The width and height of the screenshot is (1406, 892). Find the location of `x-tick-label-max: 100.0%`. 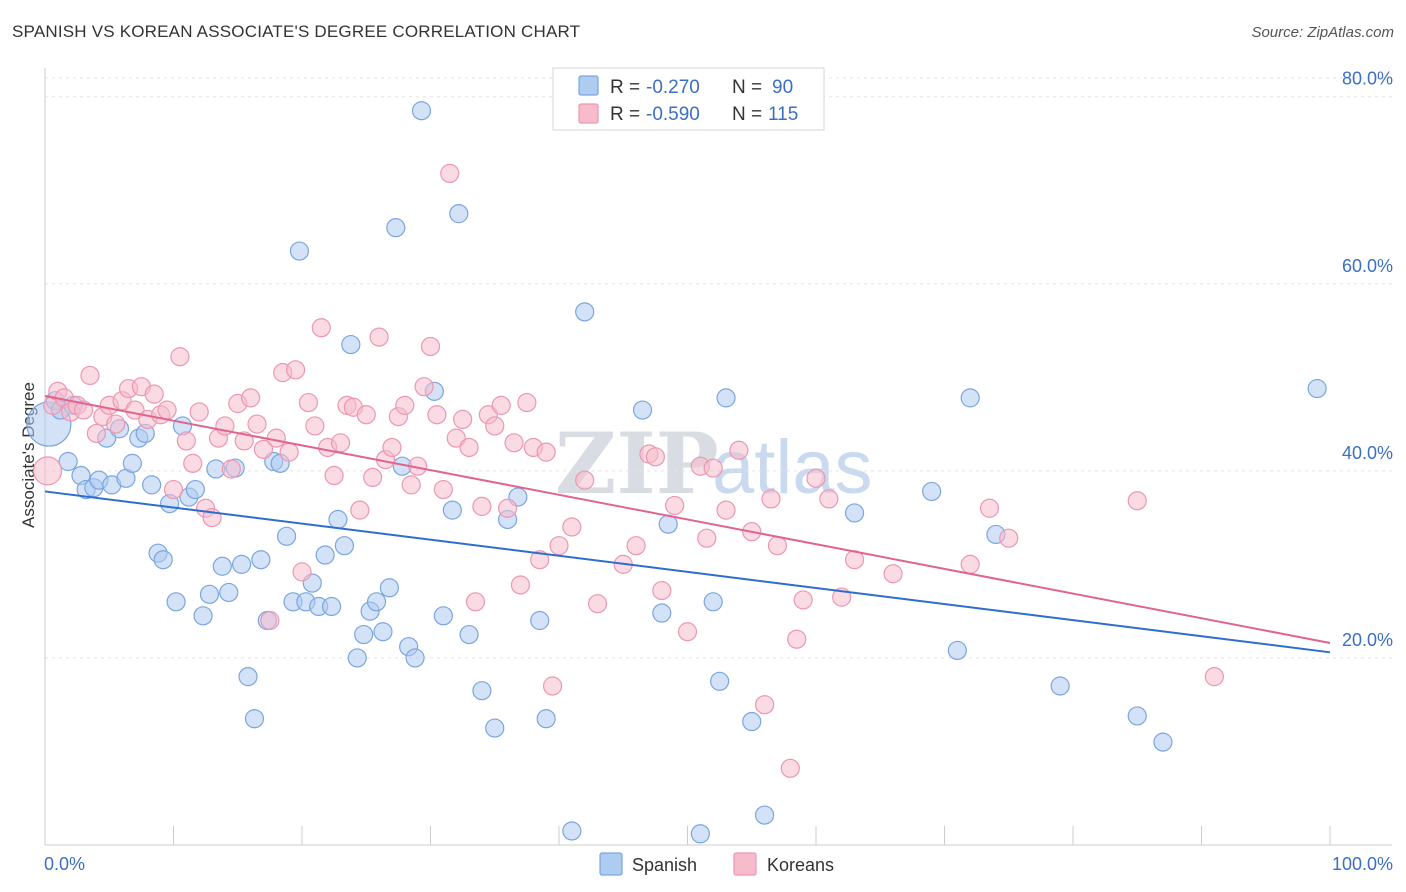

x-tick-label-max: 100.0% is located at coordinates (1362, 864).